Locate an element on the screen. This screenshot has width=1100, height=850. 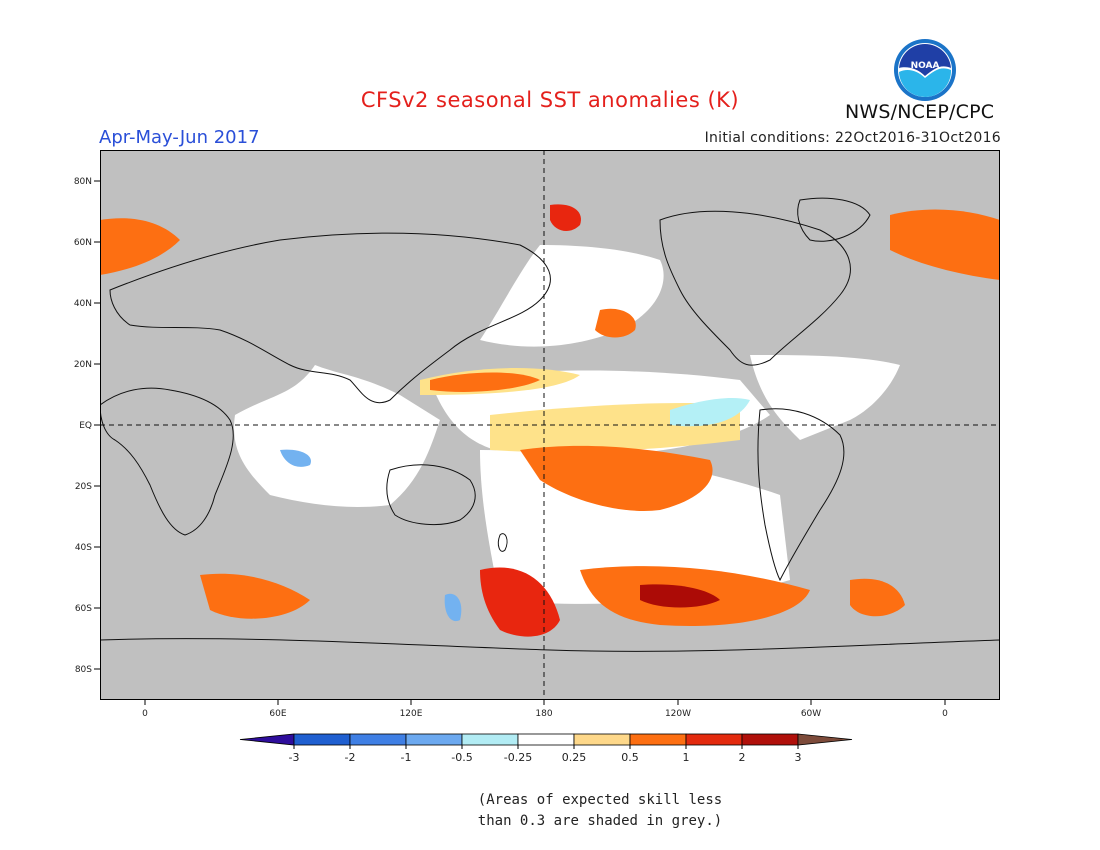
agency-label: NWS/NCEP/CPC is located at coordinates (920, 112).